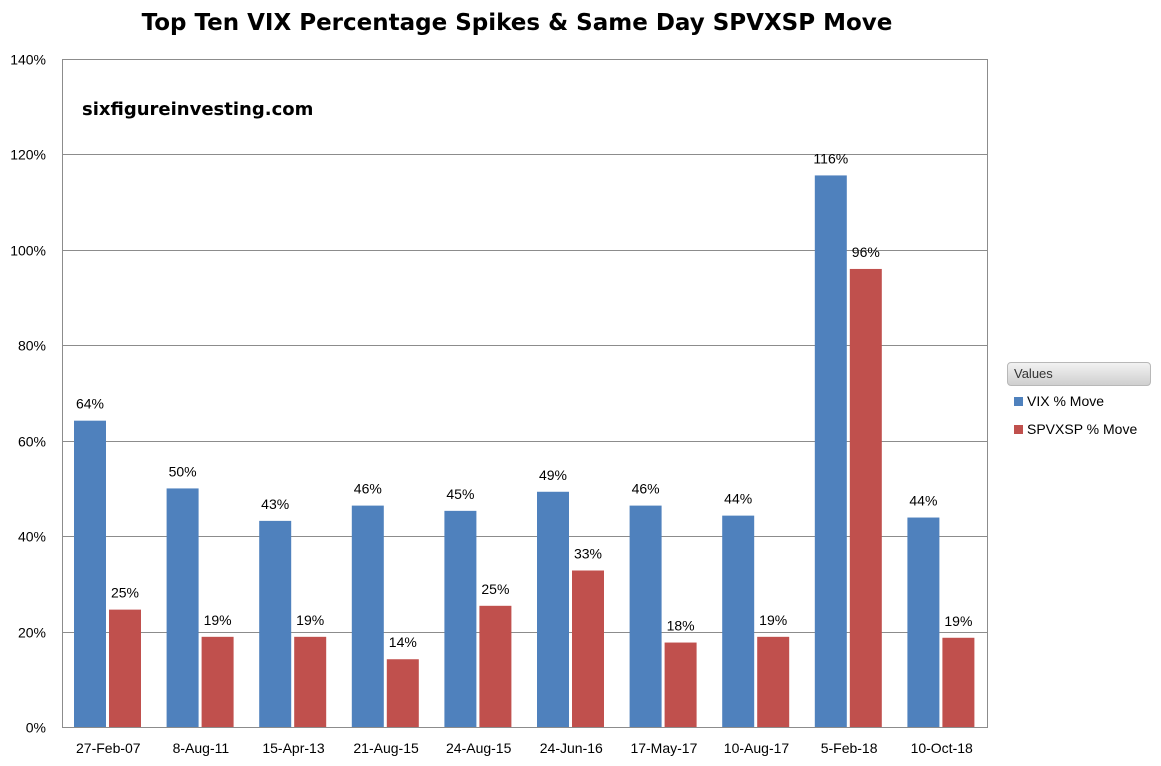  I want to click on y-tick-label: 80%, so click(32, 346).